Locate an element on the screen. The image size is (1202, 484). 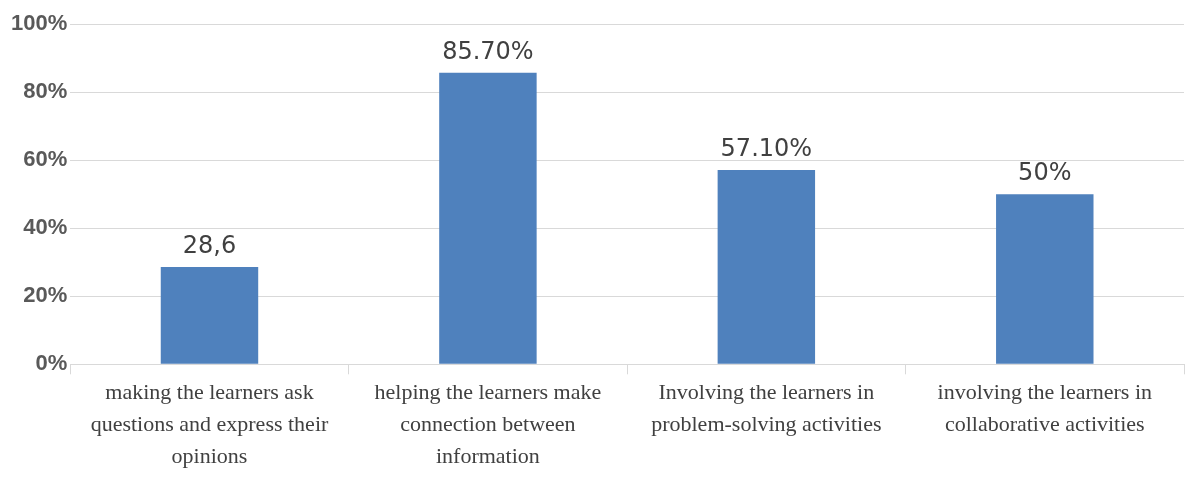
data-label: 50% is located at coordinates (1045, 172).